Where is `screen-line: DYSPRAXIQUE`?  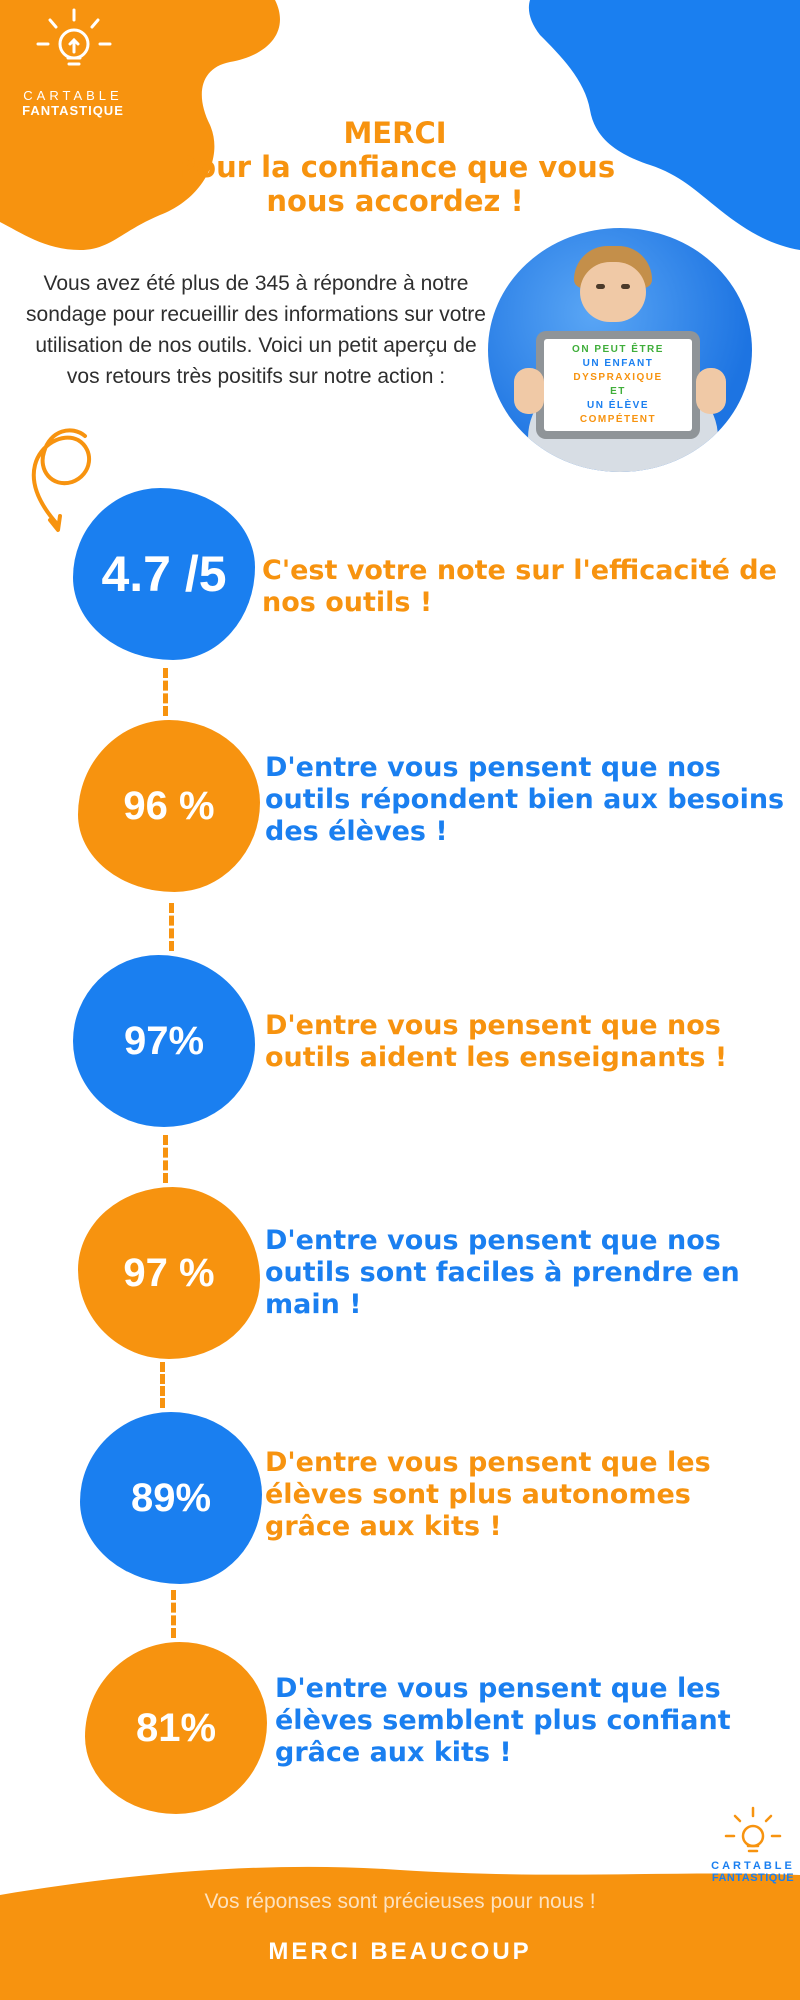 screen-line: DYSPRAXIQUE is located at coordinates (618, 377).